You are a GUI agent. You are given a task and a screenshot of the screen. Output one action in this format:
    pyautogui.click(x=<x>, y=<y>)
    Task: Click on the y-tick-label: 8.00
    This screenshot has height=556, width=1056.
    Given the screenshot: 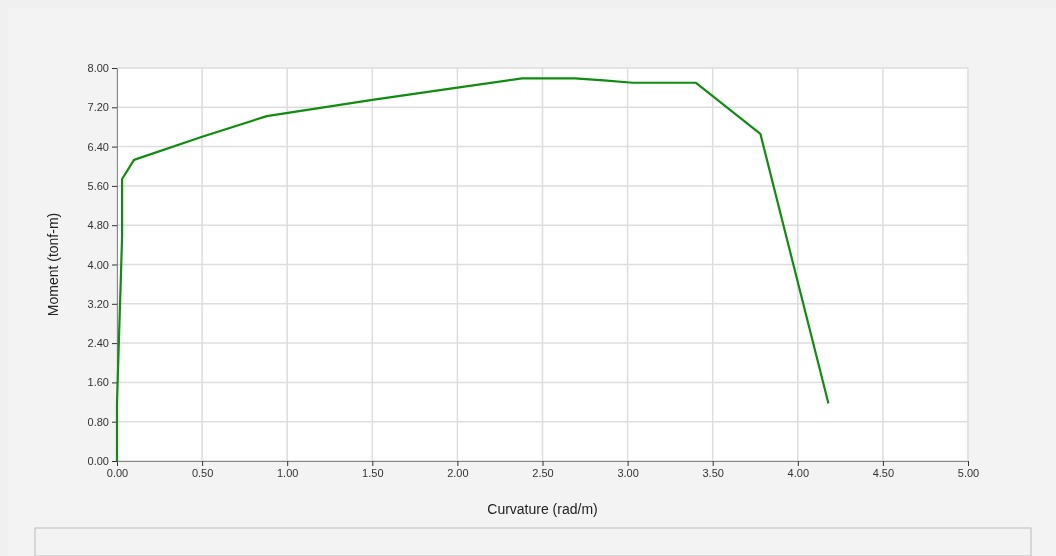 What is the action you would take?
    pyautogui.click(x=98, y=68)
    